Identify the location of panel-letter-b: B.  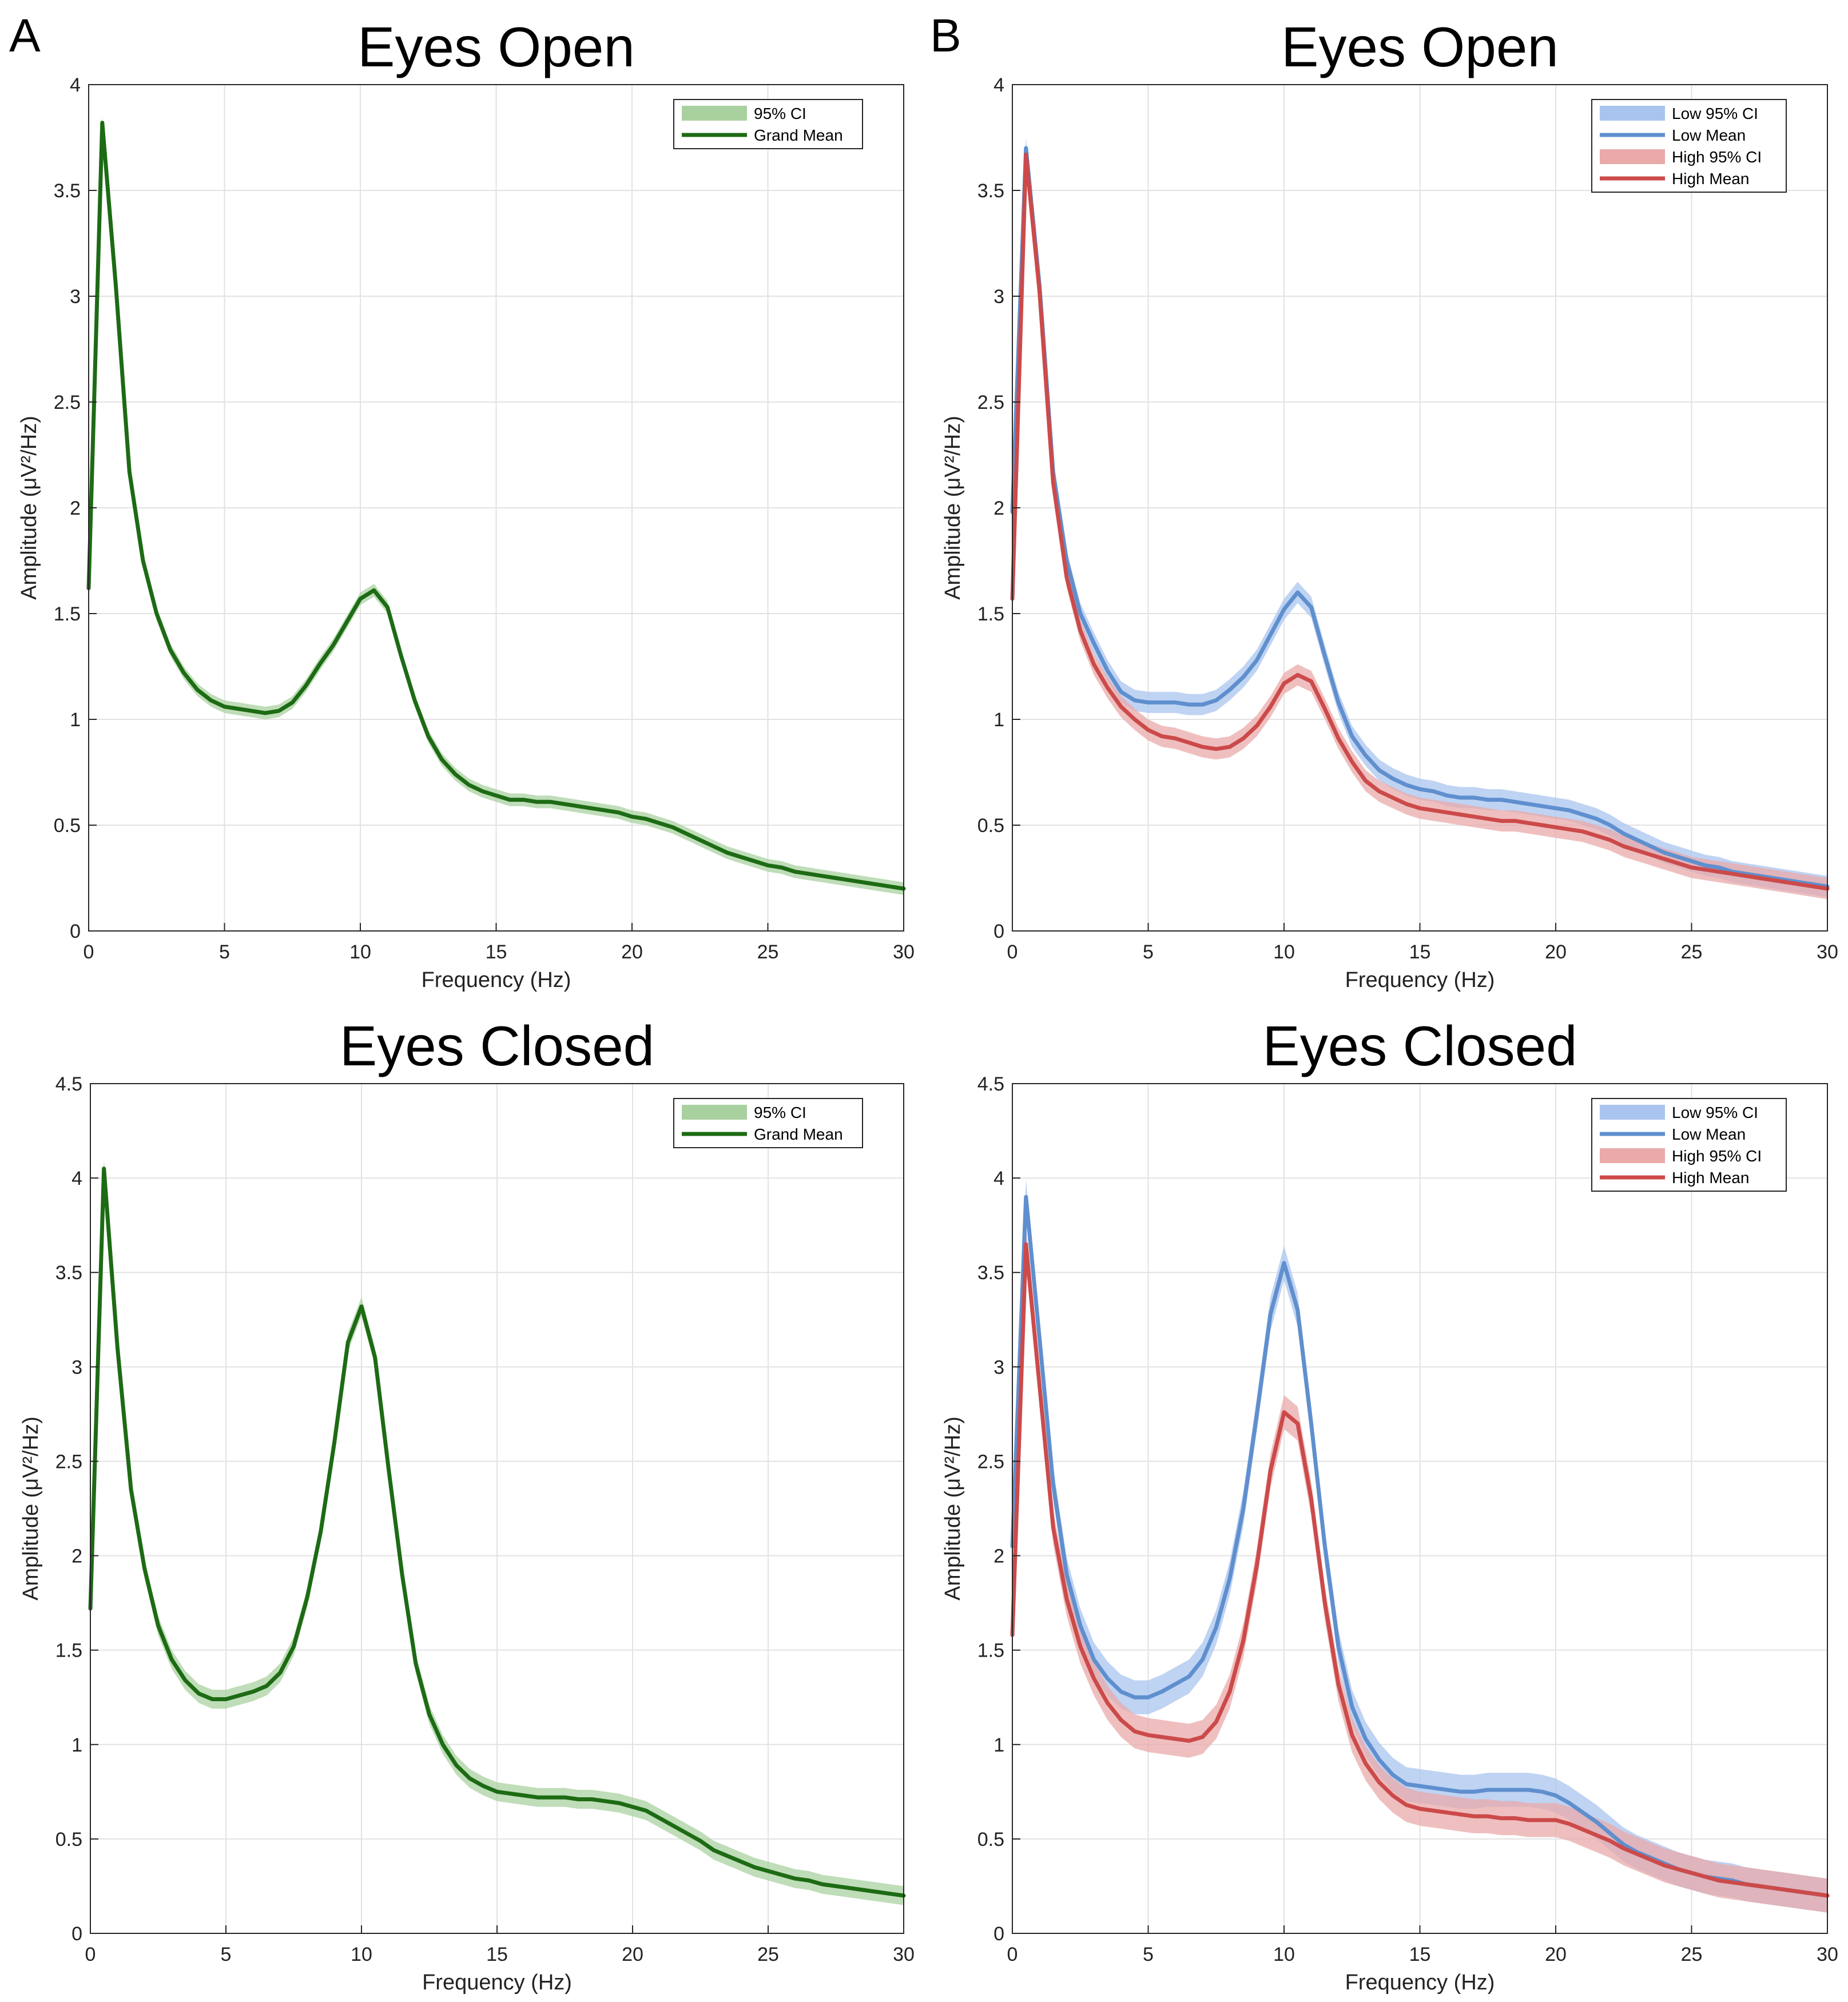
(945, 36).